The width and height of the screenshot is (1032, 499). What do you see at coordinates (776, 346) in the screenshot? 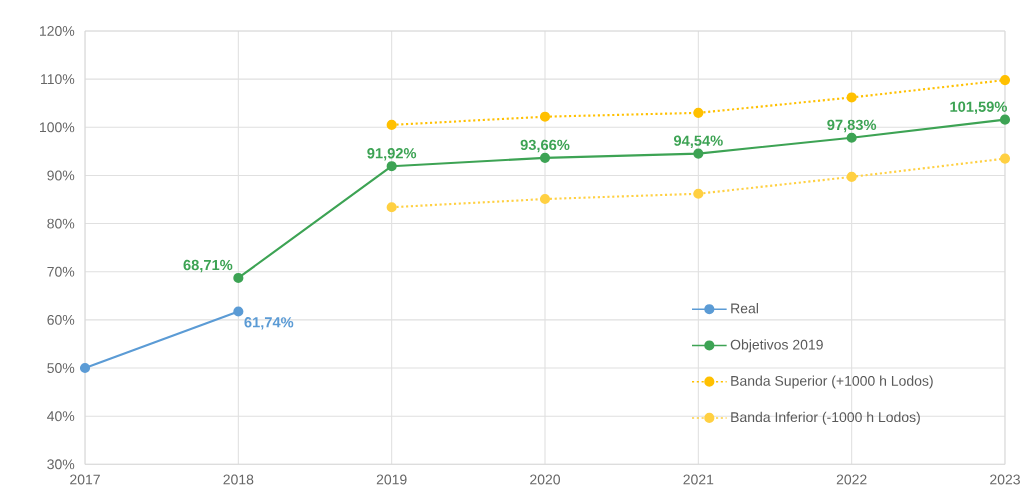
I see `legend-label: Objetivos 2019` at bounding box center [776, 346].